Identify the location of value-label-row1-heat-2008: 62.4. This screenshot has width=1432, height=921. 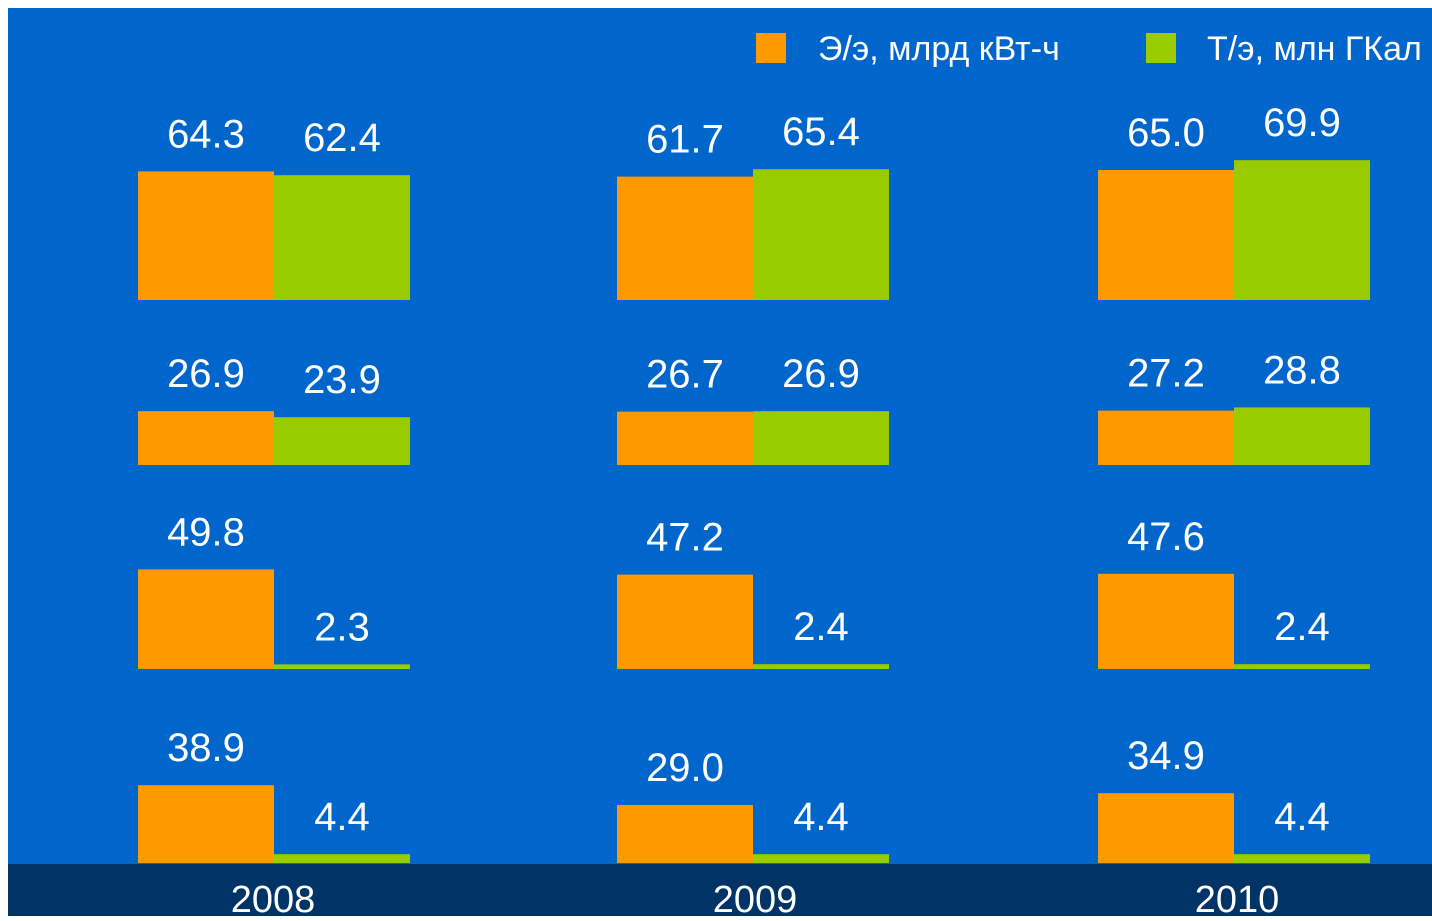
(342, 138).